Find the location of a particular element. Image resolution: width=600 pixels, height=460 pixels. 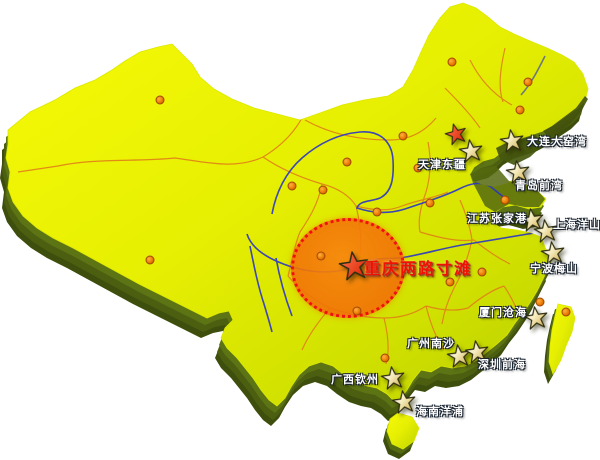

port-star-qingdao-qianwan is located at coordinates (517, 171).